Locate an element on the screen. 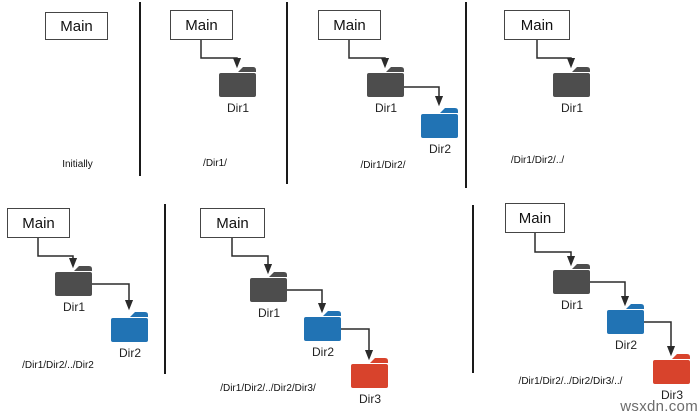 The height and width of the screenshot is (419, 700). watermark: wsxdn.com is located at coordinates (659, 406).